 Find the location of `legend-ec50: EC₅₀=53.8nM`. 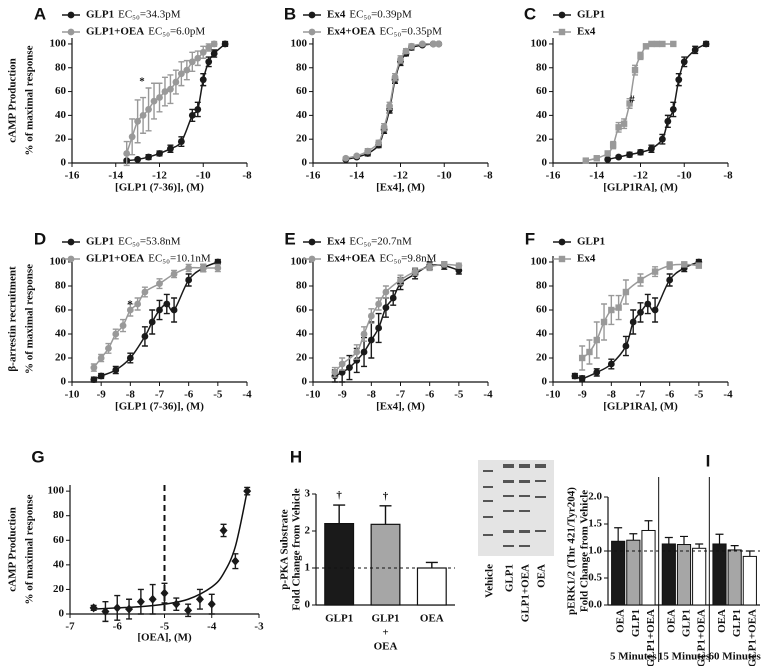

legend-ec50: EC₅₀=53.8nM is located at coordinates (149, 242).